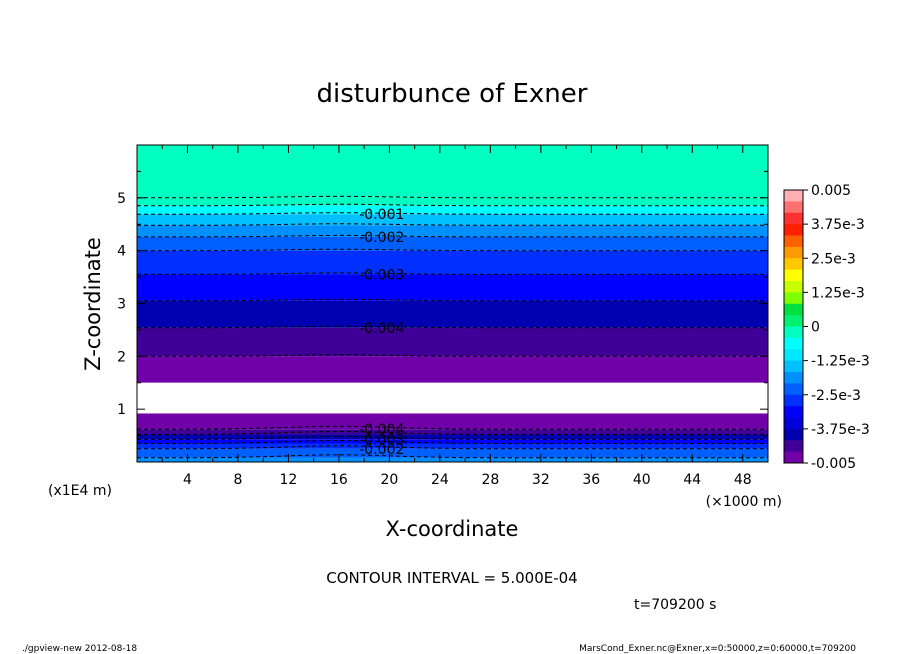 This screenshot has width=904, height=654. Describe the element at coordinates (440, 480) in the screenshot. I see `x-tick-label: 24` at that location.